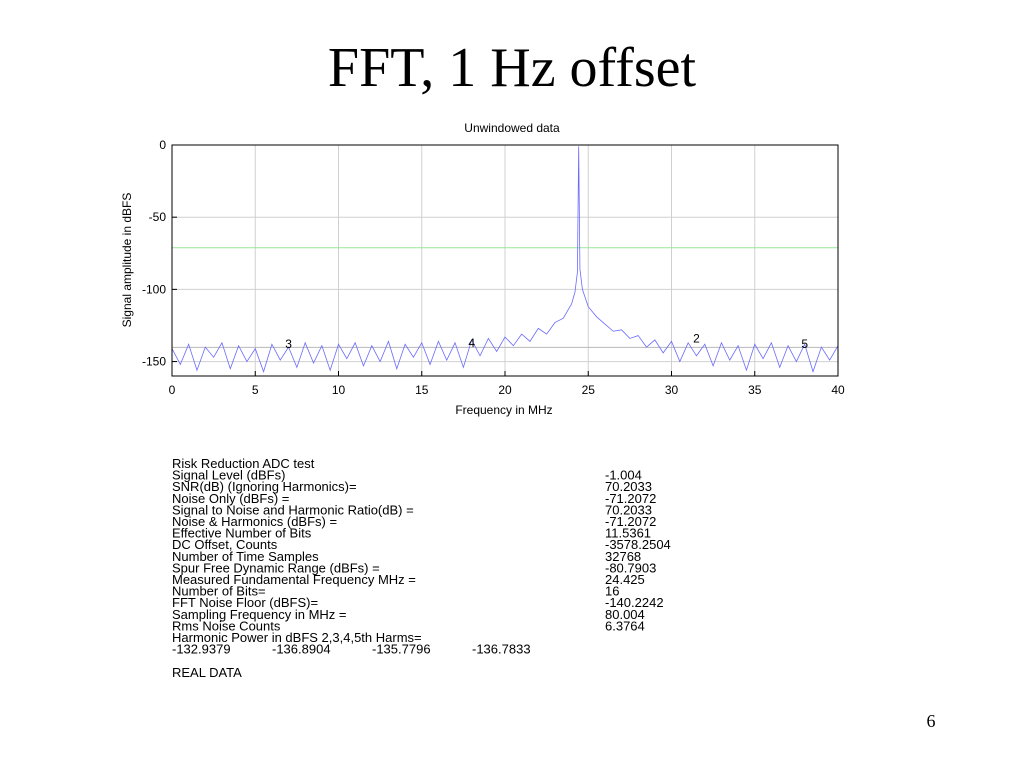 The image size is (1024, 768). What do you see at coordinates (612, 591) in the screenshot?
I see `stat-value: 16` at bounding box center [612, 591].